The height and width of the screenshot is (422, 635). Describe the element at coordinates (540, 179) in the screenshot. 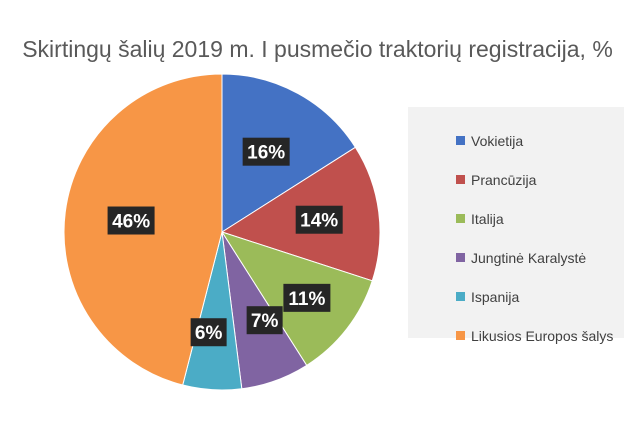

I see `legend-item: Prancūzija` at that location.